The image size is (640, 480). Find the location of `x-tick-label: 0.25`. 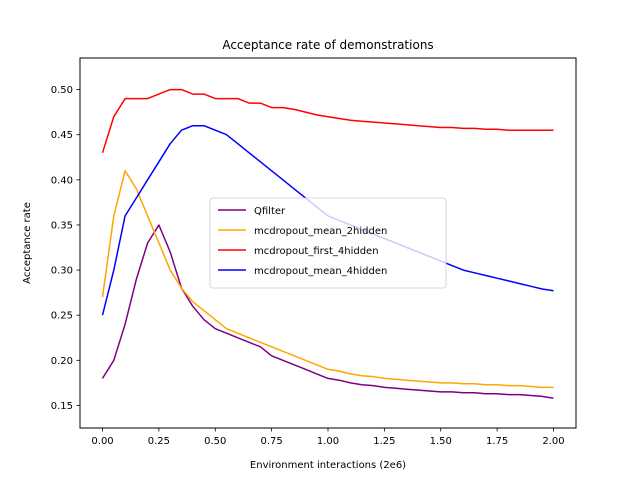

x-tick-label: 0.25 is located at coordinates (159, 441).